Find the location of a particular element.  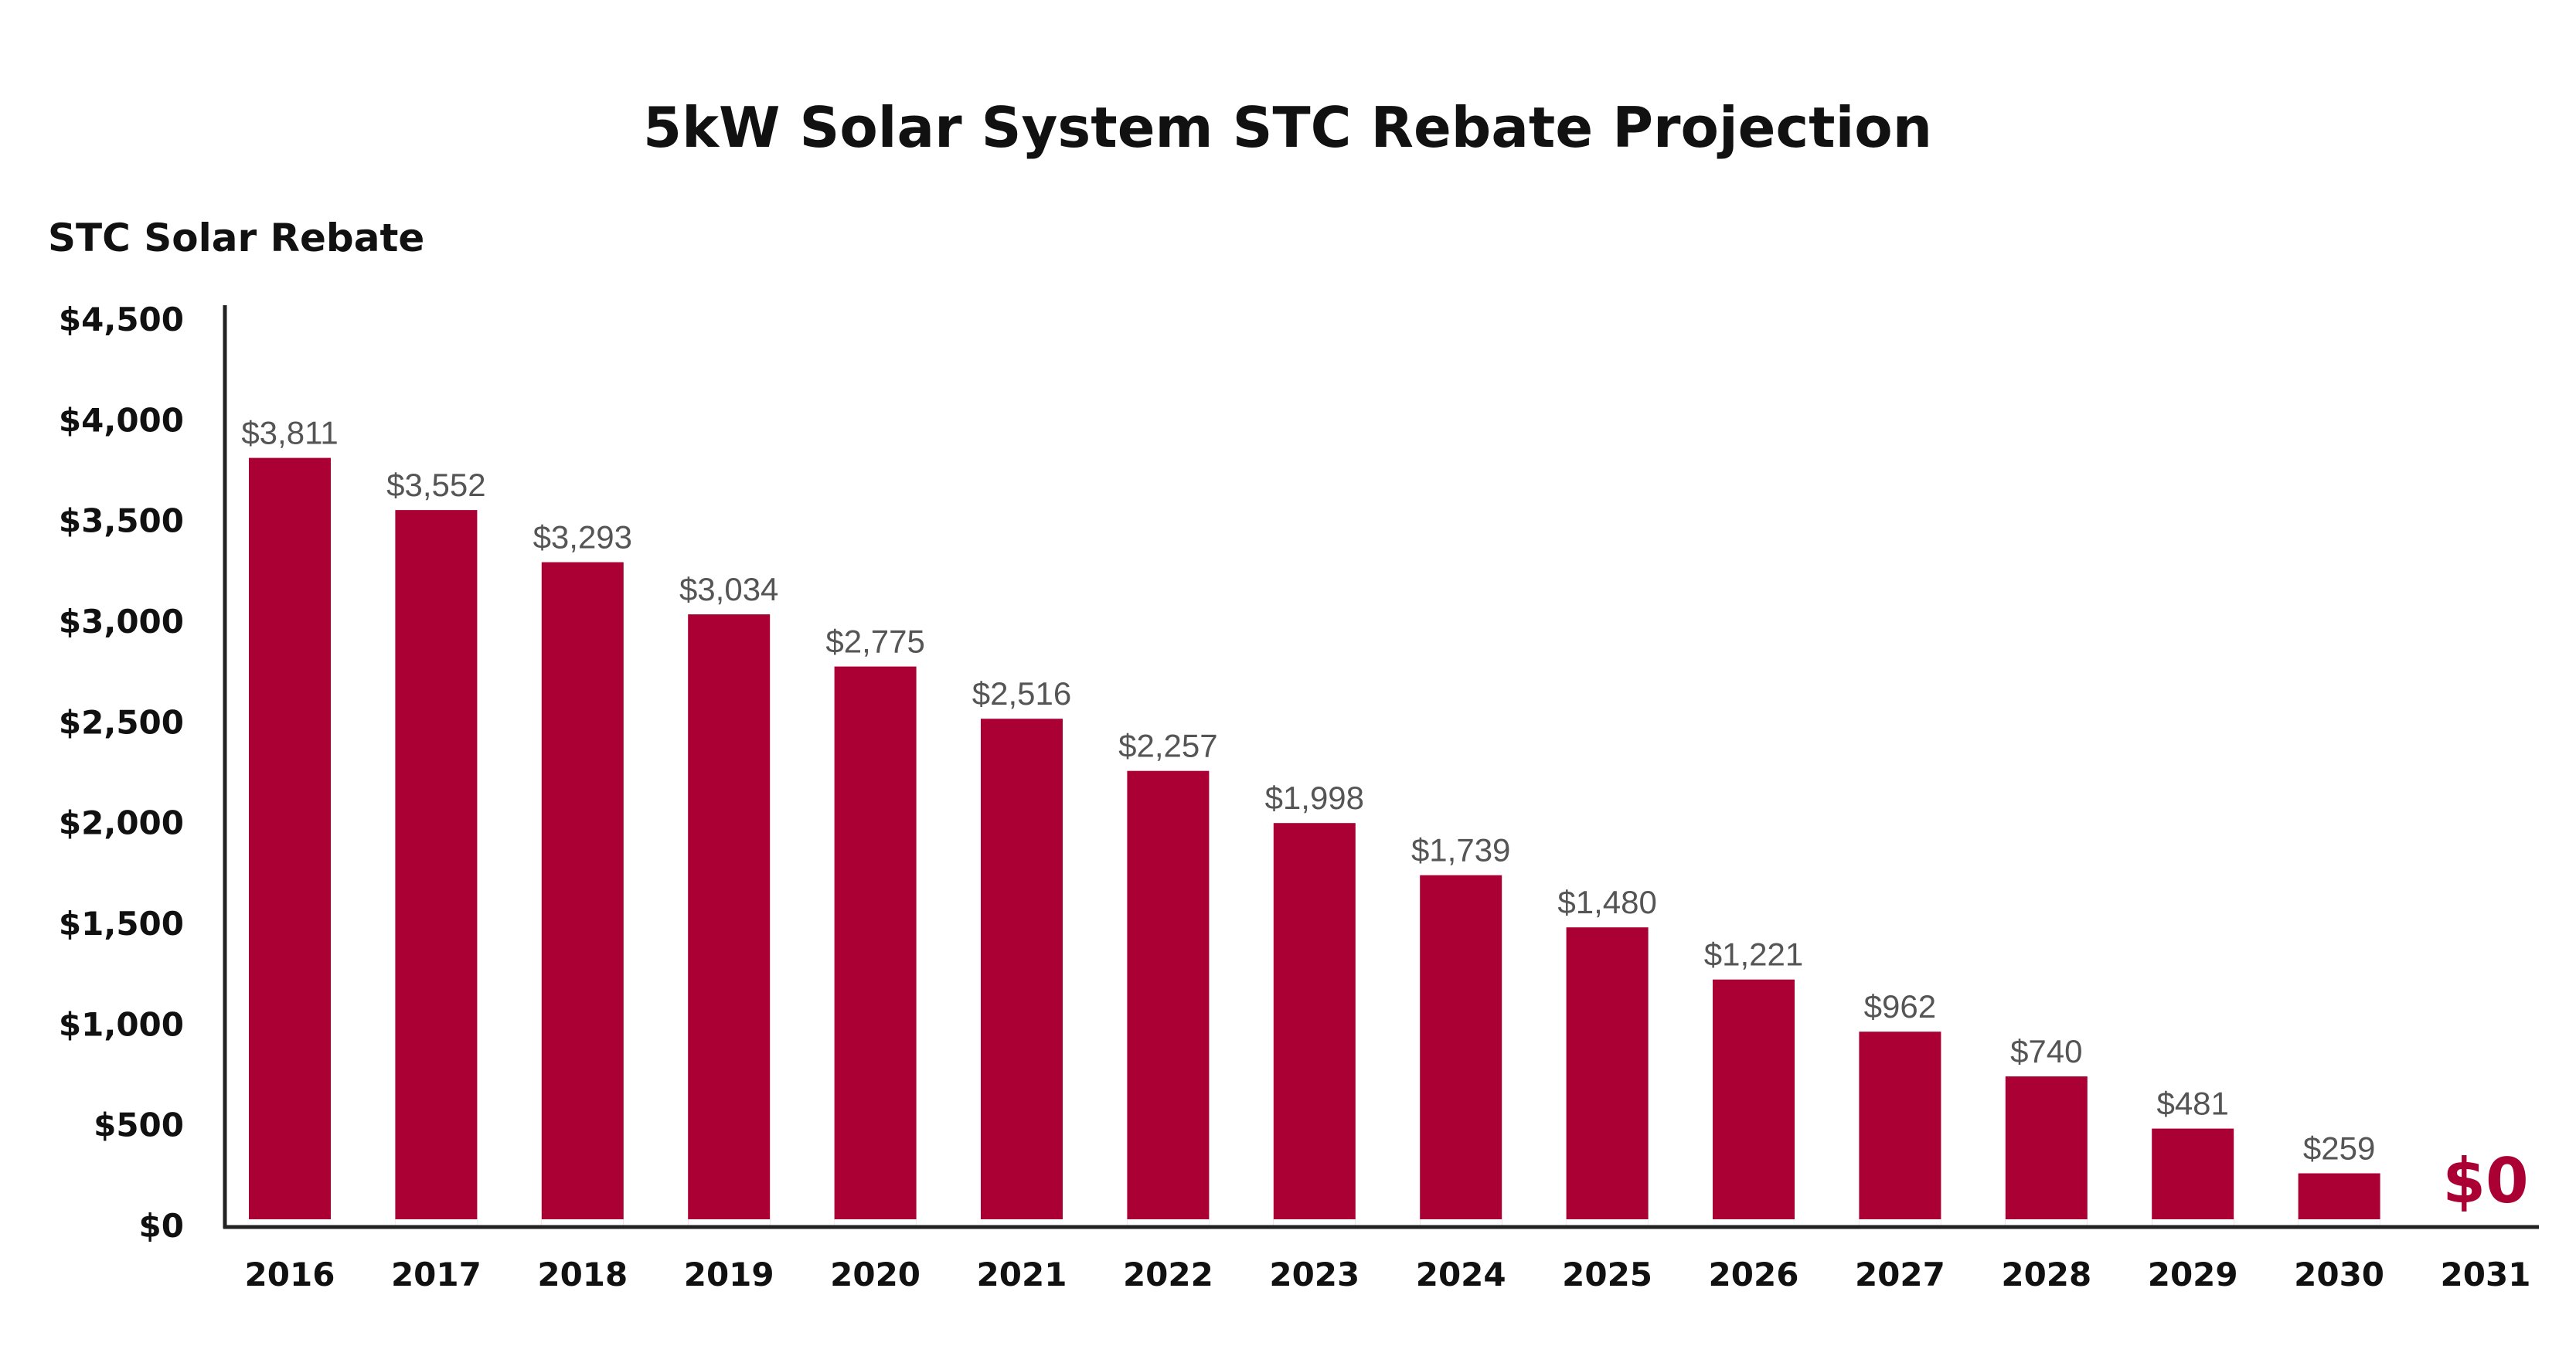

data-label: $1,480 is located at coordinates (1606, 902).